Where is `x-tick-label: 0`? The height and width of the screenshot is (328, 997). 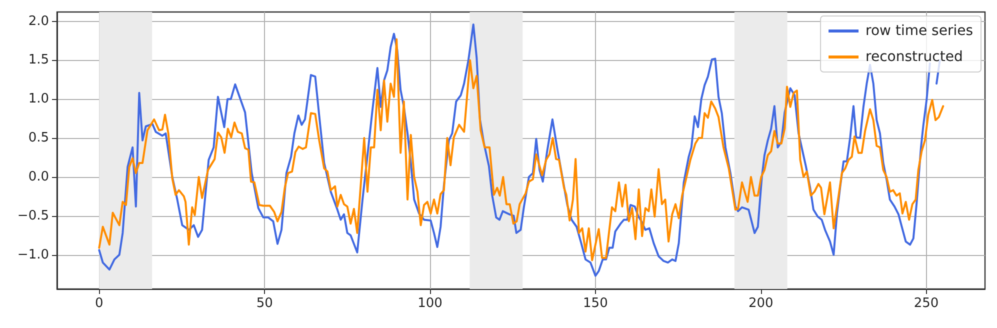 x-tick-label: 0 is located at coordinates (99, 303).